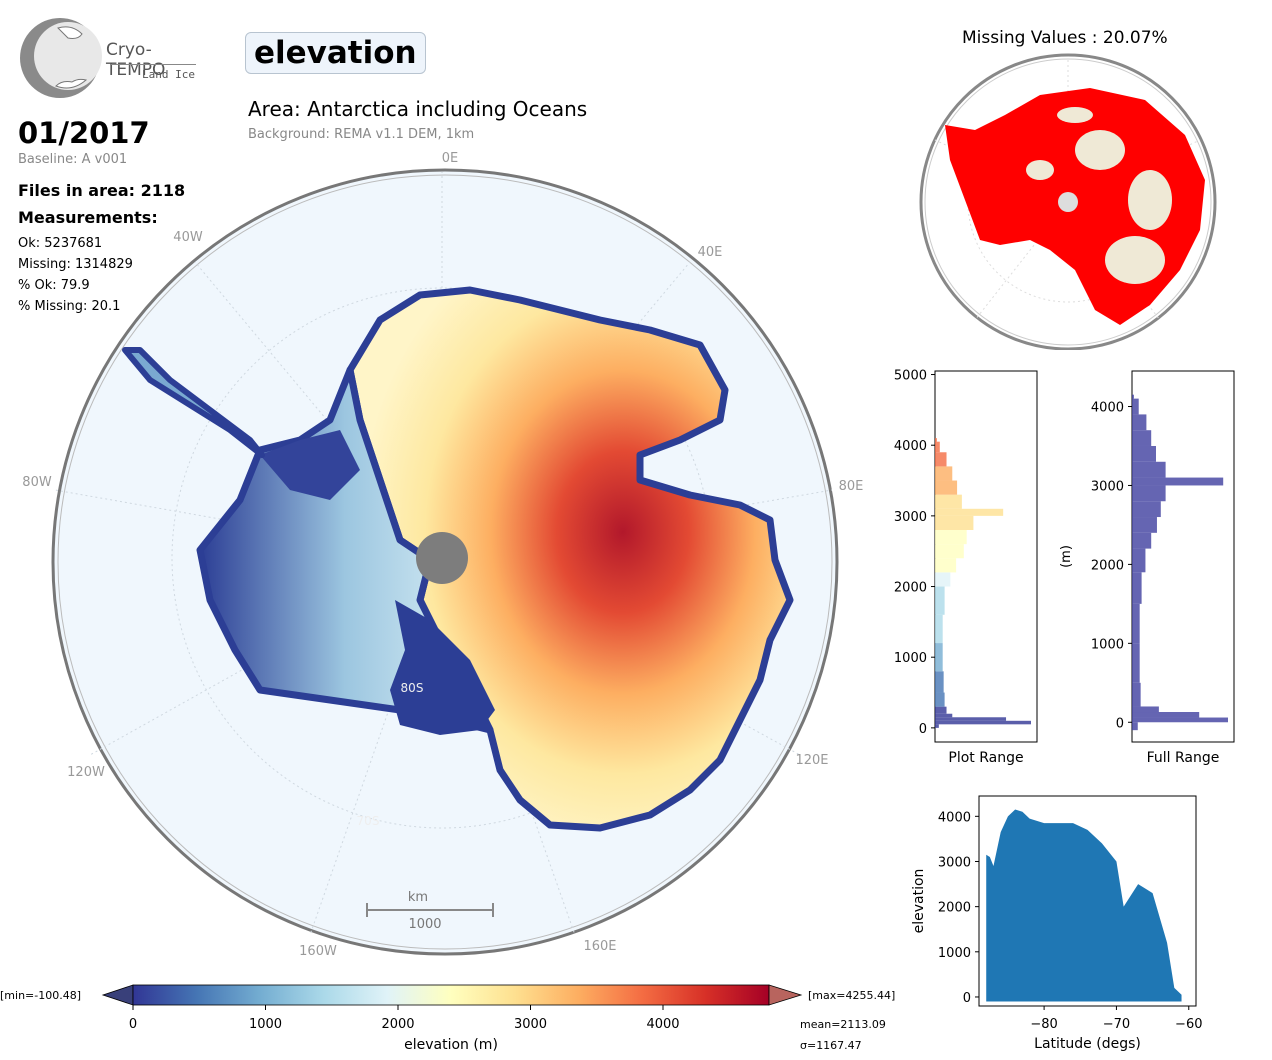 Image resolution: width=1272 pixels, height=1060 pixels. What do you see at coordinates (88, 217) in the screenshot?
I see `measurements-label: Measurements:` at bounding box center [88, 217].